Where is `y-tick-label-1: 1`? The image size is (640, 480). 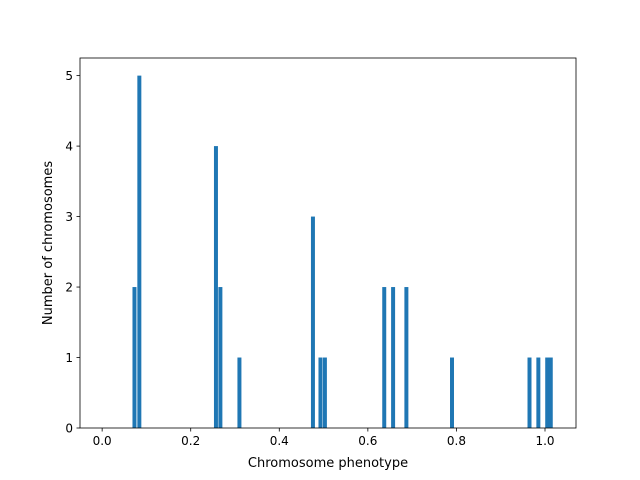 y-tick-label-1: 1 is located at coordinates (69, 358).